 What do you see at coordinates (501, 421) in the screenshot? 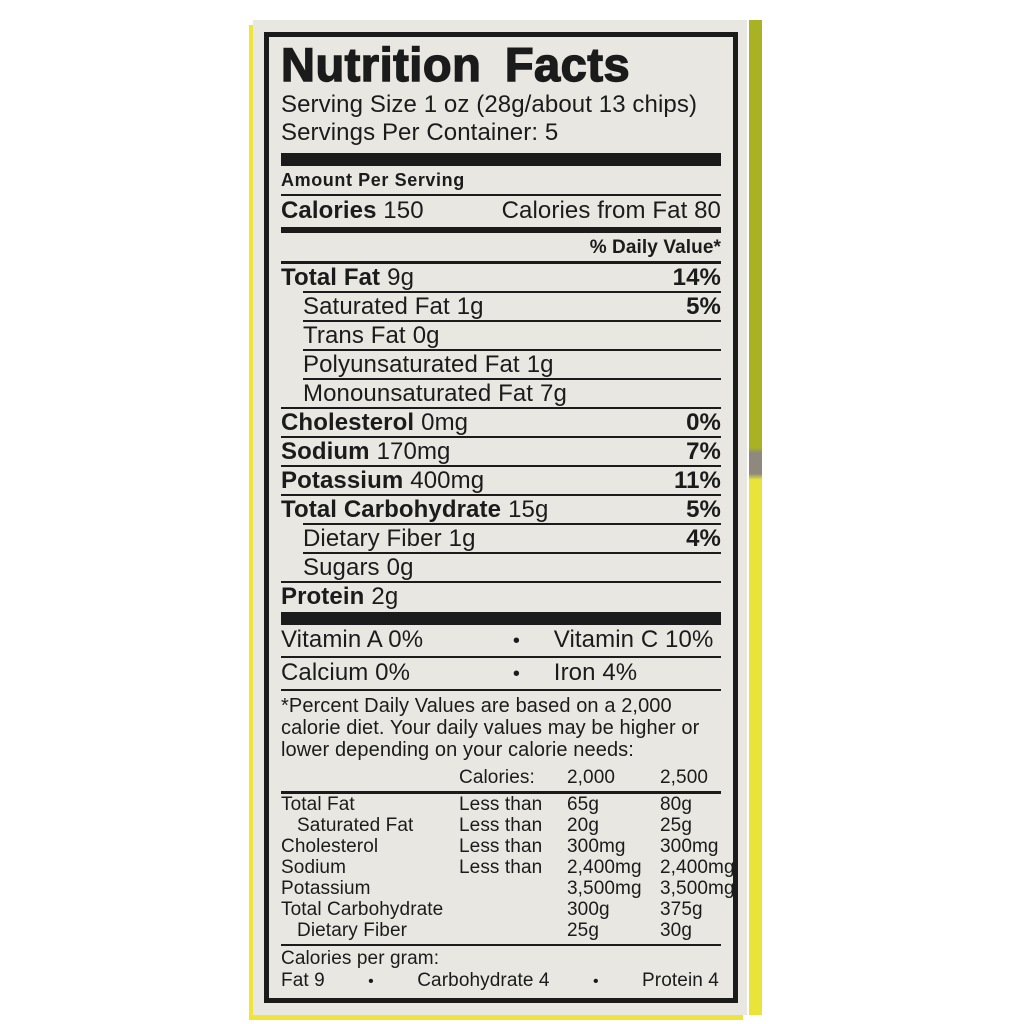
I see `nutrient-row-cholesterol: Cholesterol 0mg 0%` at bounding box center [501, 421].